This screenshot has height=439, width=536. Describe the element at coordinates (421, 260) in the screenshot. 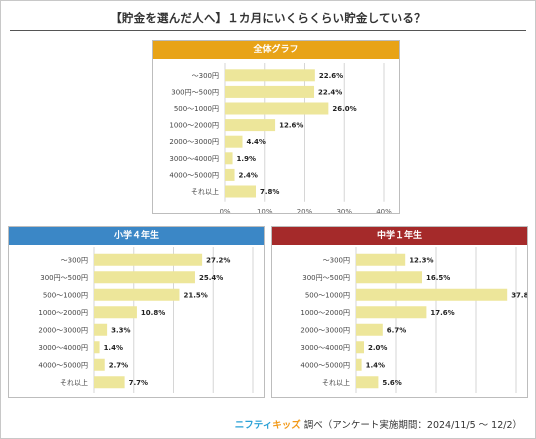

I see `value-label: 12.3%` at that location.